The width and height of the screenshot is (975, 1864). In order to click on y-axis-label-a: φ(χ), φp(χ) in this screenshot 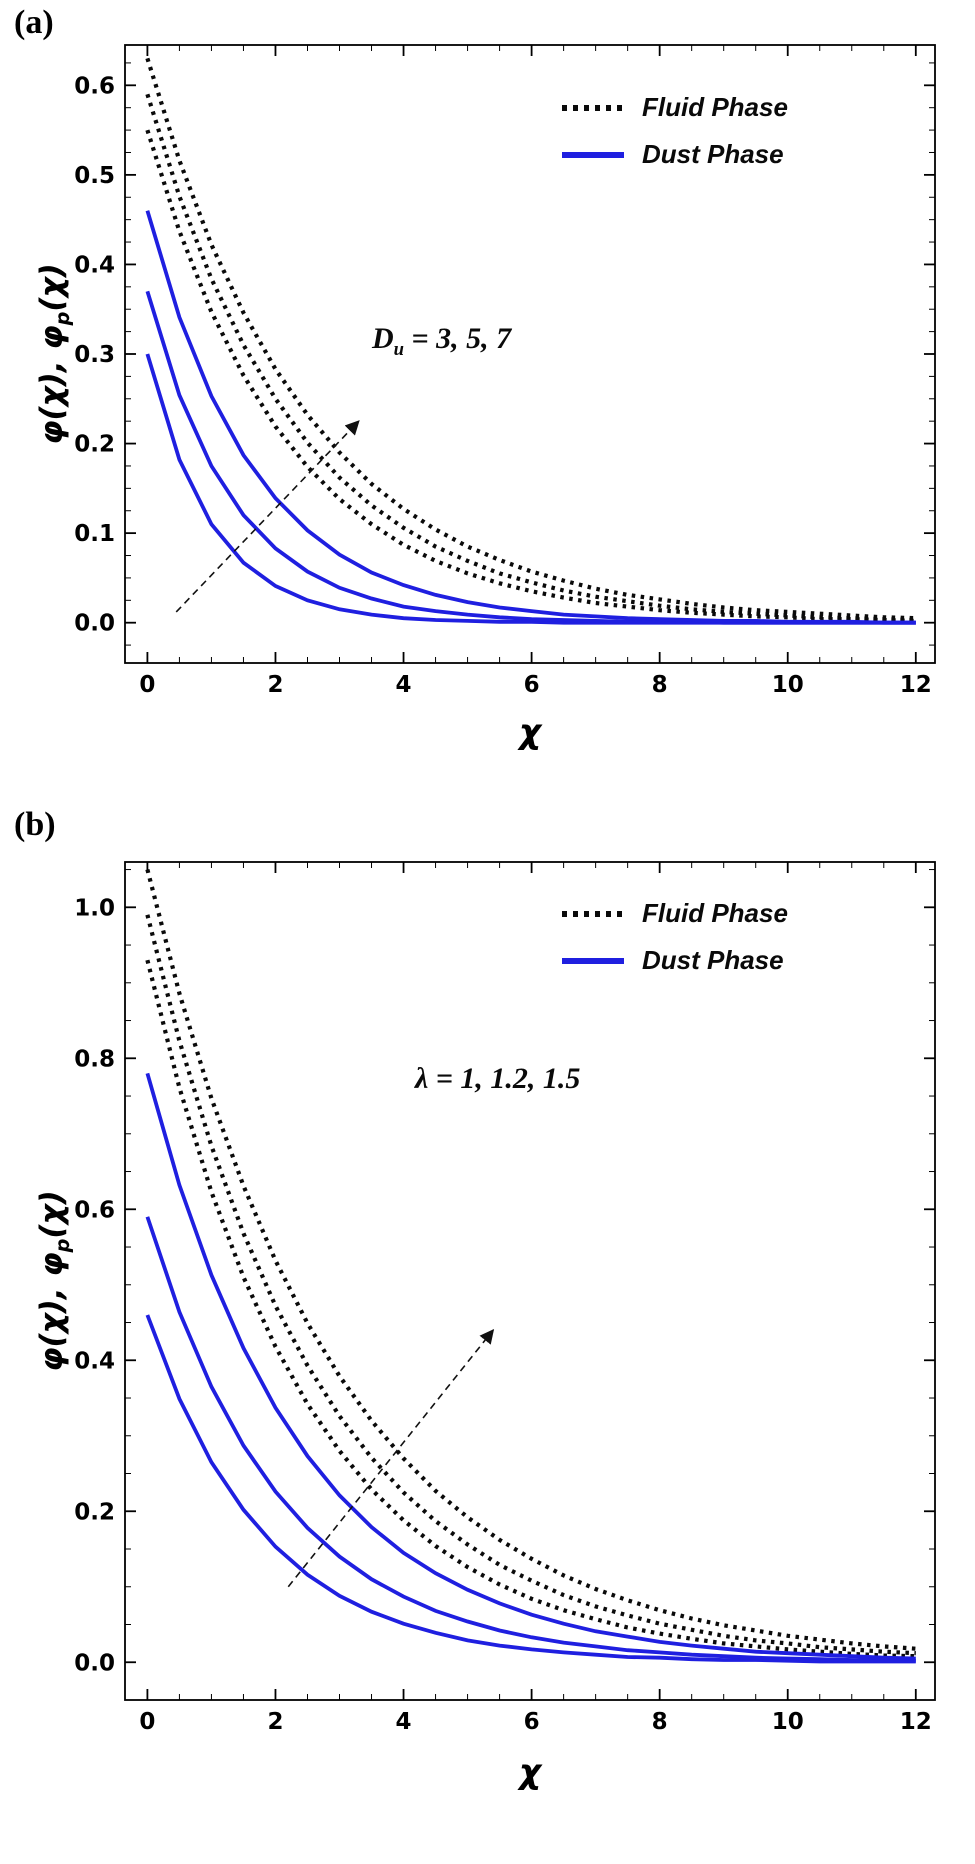, I will do `click(54, 354)`.